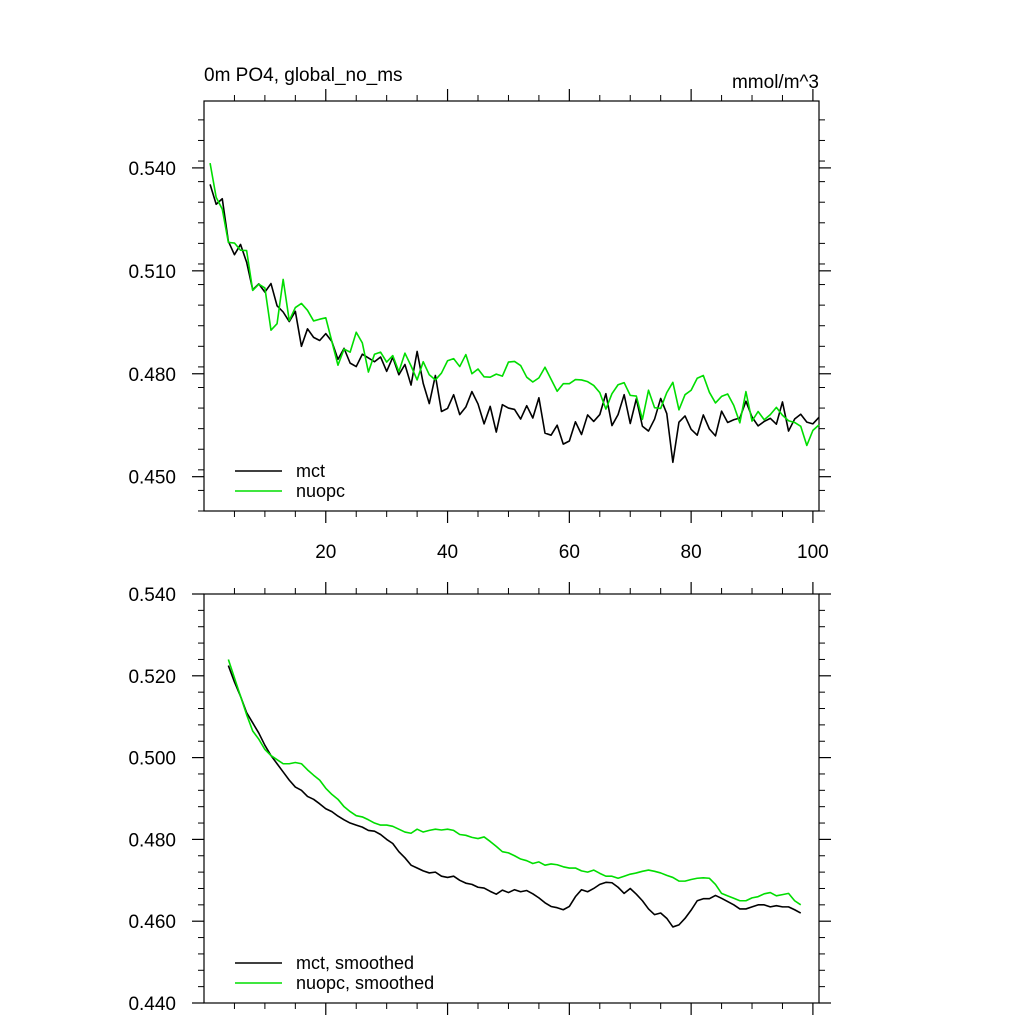 The image size is (1024, 1029). Describe the element at coordinates (152, 169) in the screenshot. I see `top-y-tick-label: 0.540` at that location.